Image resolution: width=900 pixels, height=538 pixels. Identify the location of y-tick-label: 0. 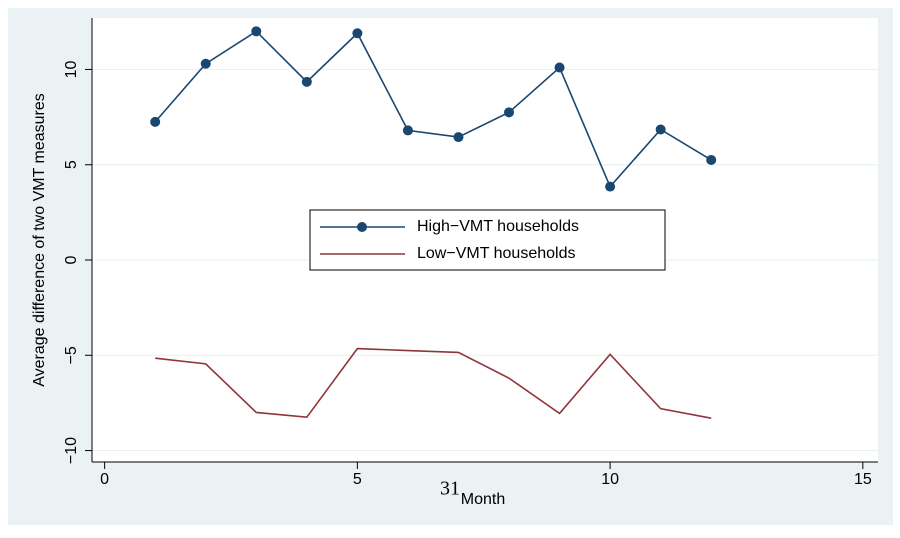
(71, 259).